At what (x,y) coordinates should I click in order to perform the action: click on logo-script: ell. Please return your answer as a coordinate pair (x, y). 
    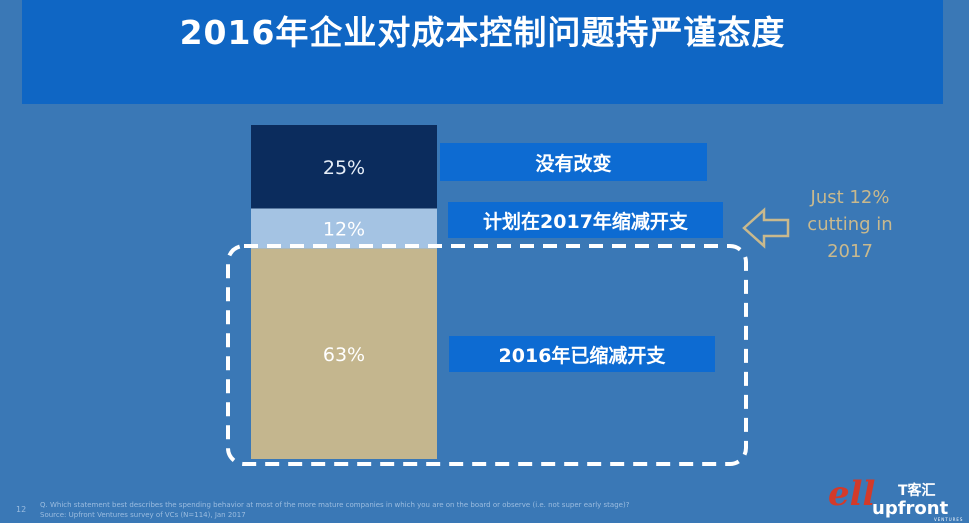
    Looking at the image, I should click on (852, 494).